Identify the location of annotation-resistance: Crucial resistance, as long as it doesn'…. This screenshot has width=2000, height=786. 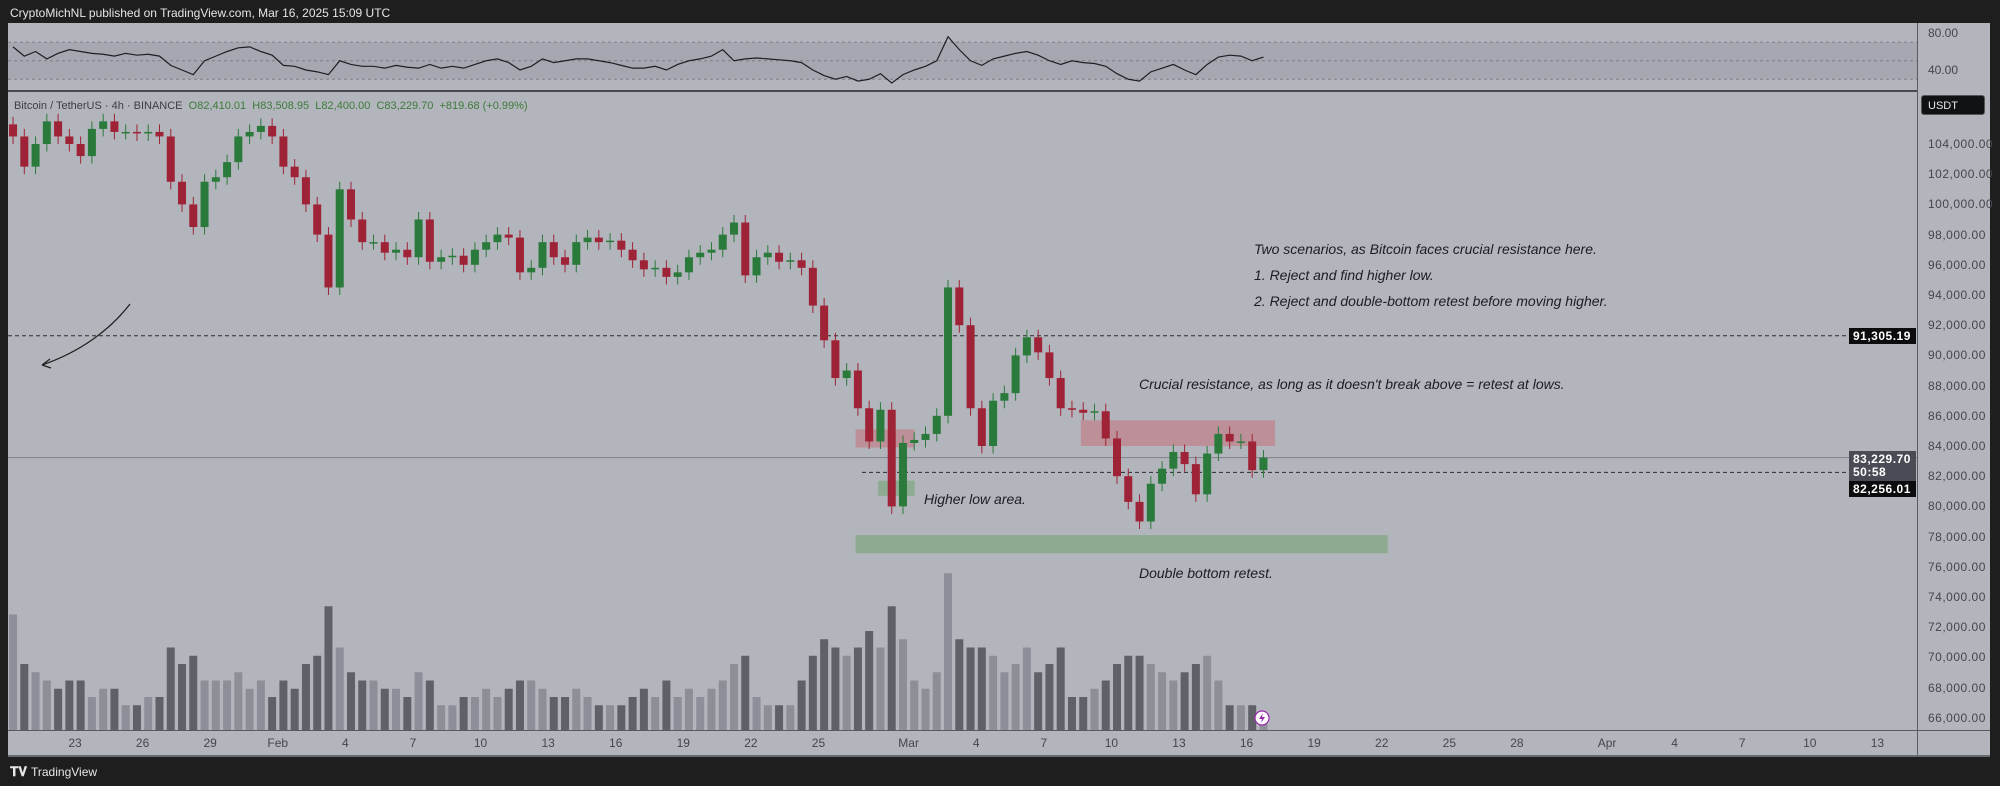
(1352, 384).